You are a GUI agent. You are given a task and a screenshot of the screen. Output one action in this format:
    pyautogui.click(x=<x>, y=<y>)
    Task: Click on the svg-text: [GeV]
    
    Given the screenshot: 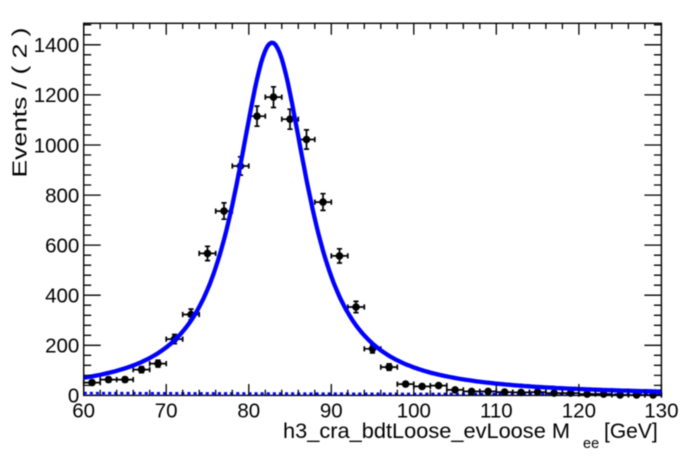 What is the action you would take?
    pyautogui.click(x=631, y=431)
    